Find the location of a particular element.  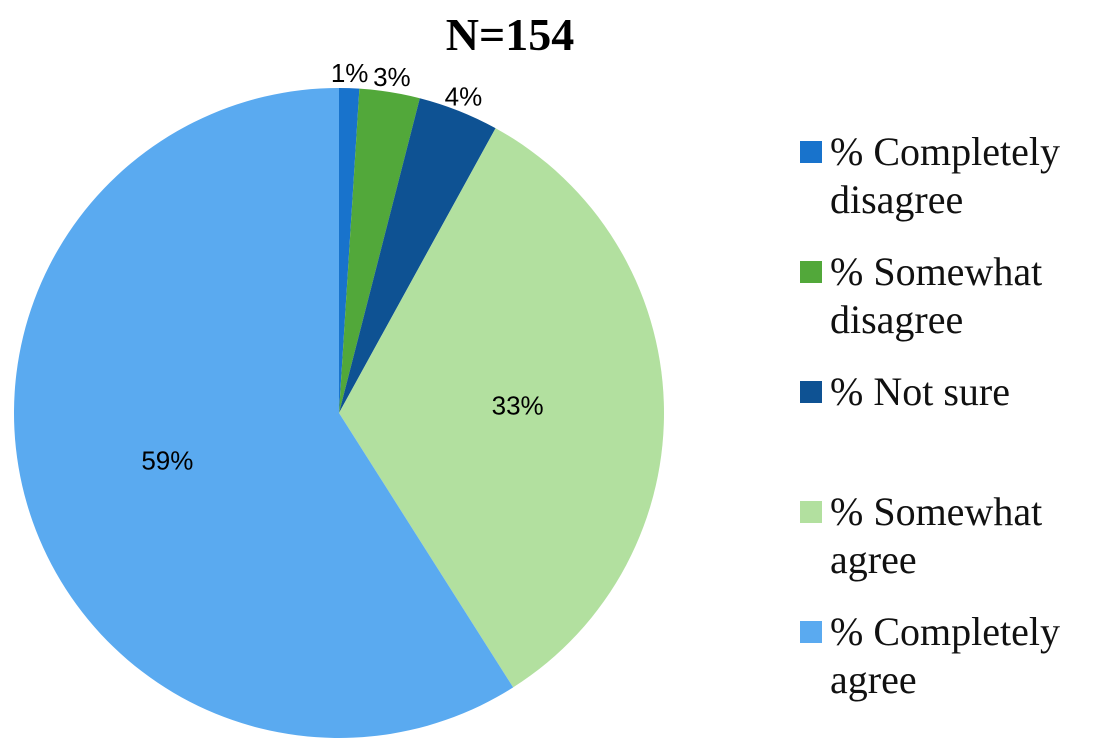

legend-label: % Not sure is located at coordinates (920, 391).